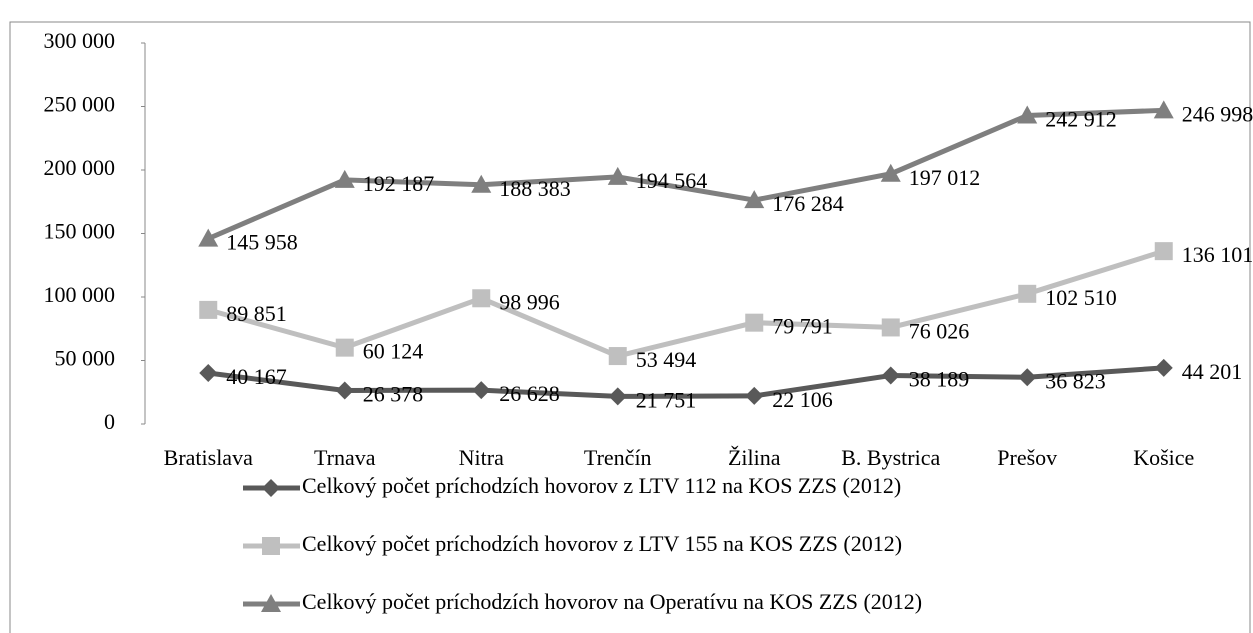  I want to click on data-label: 21 751, so click(666, 399).